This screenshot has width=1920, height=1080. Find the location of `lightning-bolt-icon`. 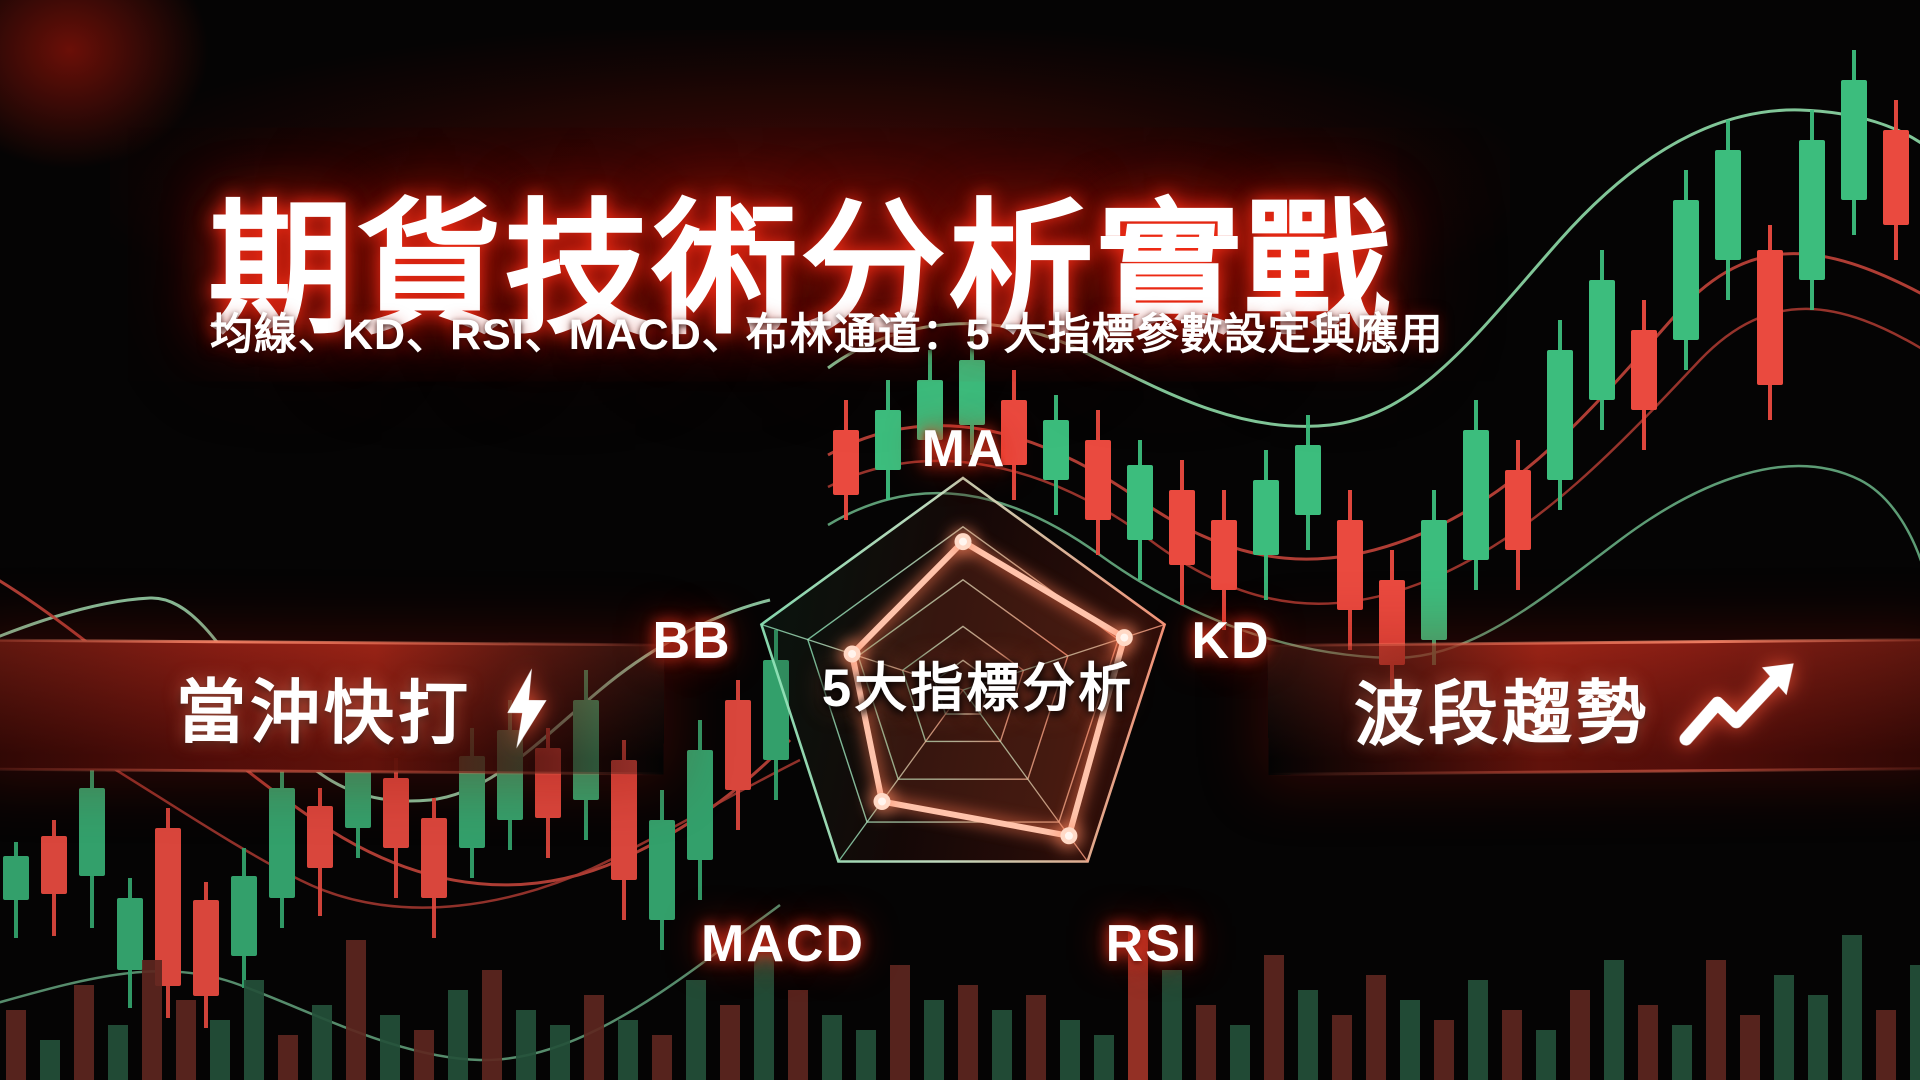

lightning-bolt-icon is located at coordinates (527, 708).